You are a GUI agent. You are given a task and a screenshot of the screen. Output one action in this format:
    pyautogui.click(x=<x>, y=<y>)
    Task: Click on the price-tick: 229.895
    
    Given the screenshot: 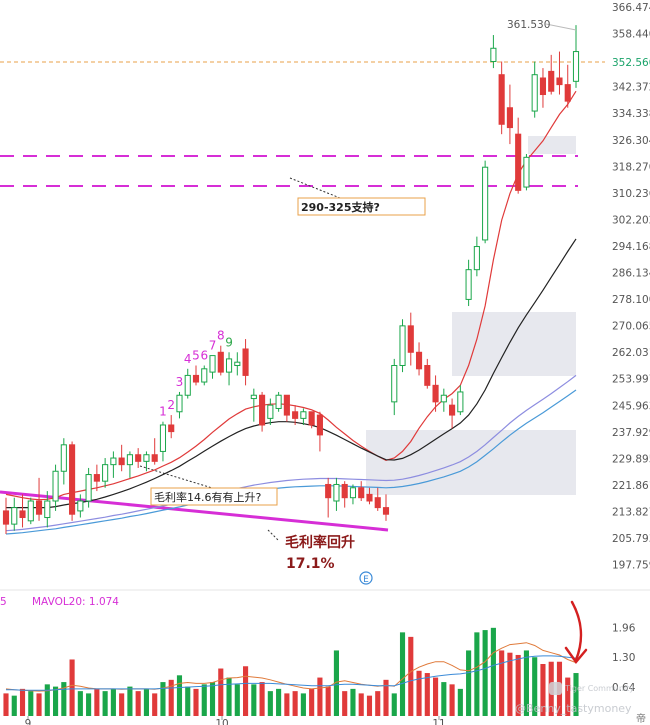 What is the action you would take?
    pyautogui.click(x=631, y=459)
    